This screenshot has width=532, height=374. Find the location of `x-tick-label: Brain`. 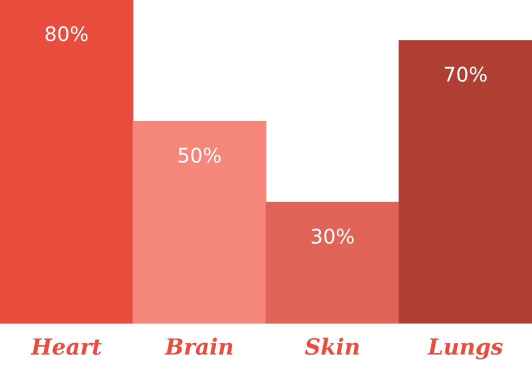

x-tick-label: Brain is located at coordinates (199, 347).